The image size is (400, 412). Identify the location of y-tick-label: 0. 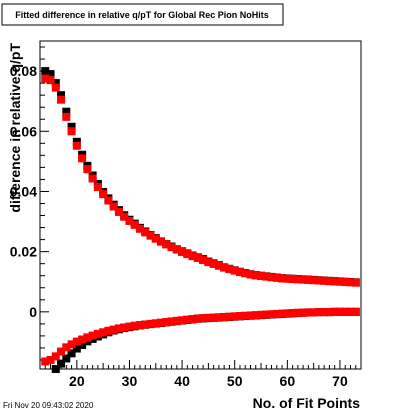
(33, 312).